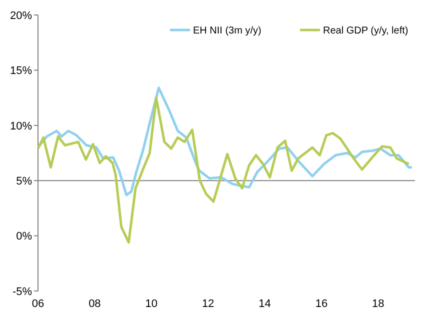 Image resolution: width=423 pixels, height=320 pixels. What do you see at coordinates (21, 16) in the screenshot?
I see `y-tick-label: 20%` at bounding box center [21, 16].